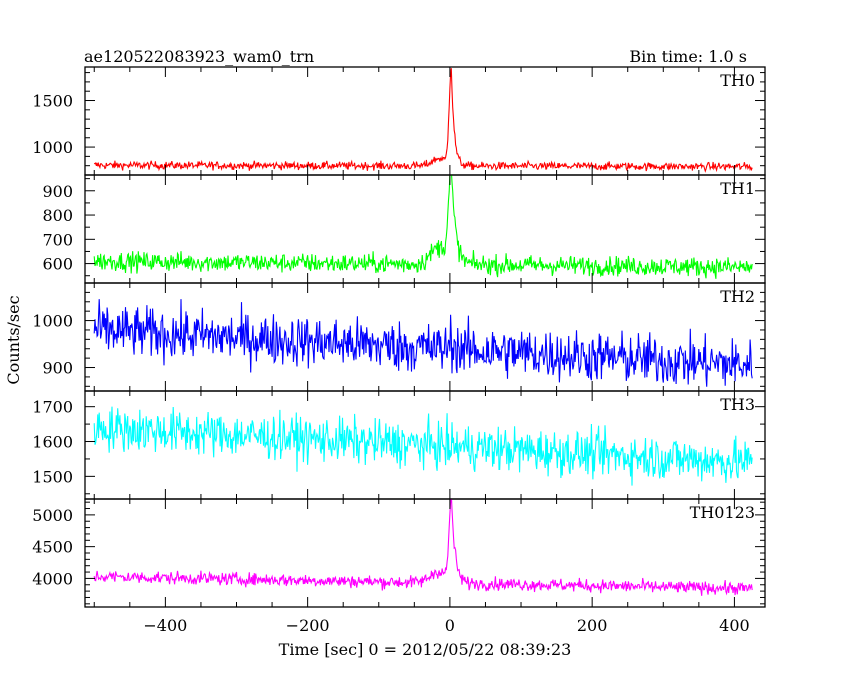  Describe the element at coordinates (737, 188) in the screenshot. I see `panel-label: TH1` at that location.